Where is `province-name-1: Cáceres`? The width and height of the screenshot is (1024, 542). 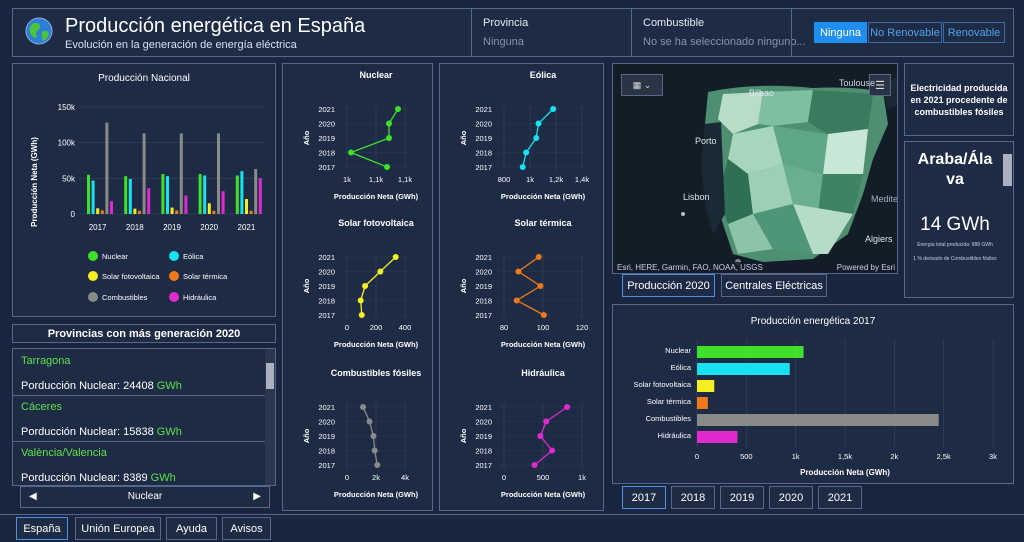
province-name-1: Cáceres is located at coordinates (41, 407).